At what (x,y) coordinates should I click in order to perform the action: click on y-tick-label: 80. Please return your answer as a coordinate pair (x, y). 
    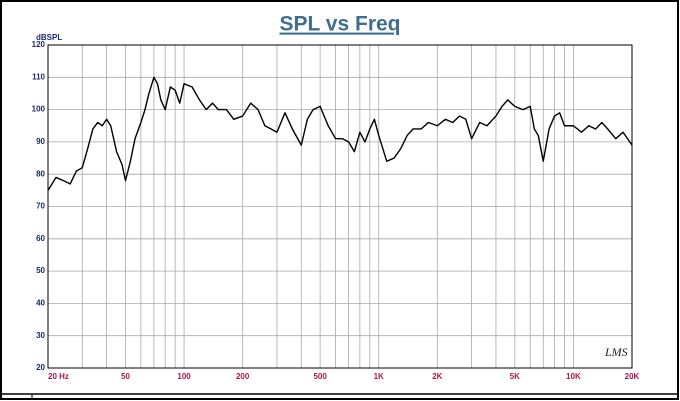
    Looking at the image, I should click on (40, 173).